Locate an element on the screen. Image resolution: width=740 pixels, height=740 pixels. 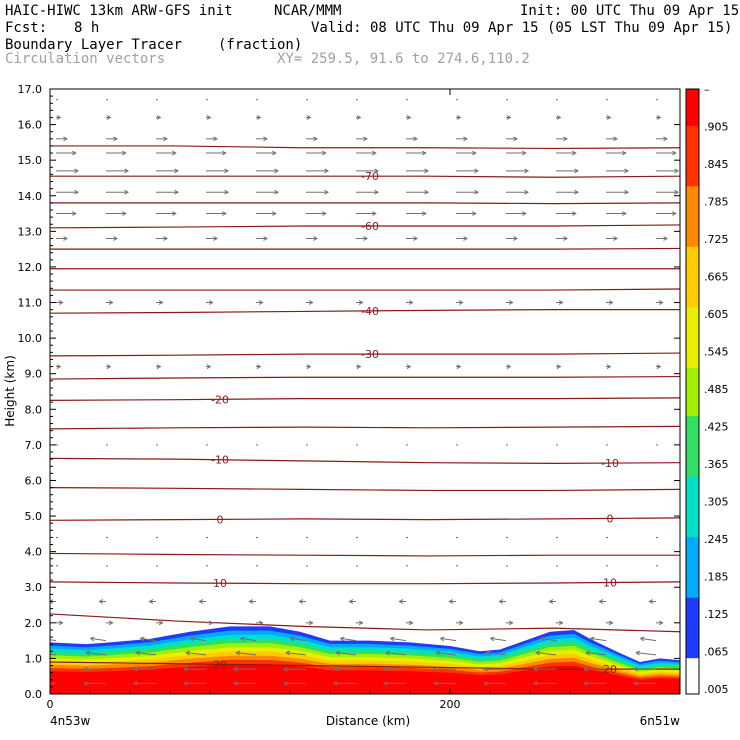
model-title: HAIC-HIWC 13km ARW-GFS init is located at coordinates (119, 11).